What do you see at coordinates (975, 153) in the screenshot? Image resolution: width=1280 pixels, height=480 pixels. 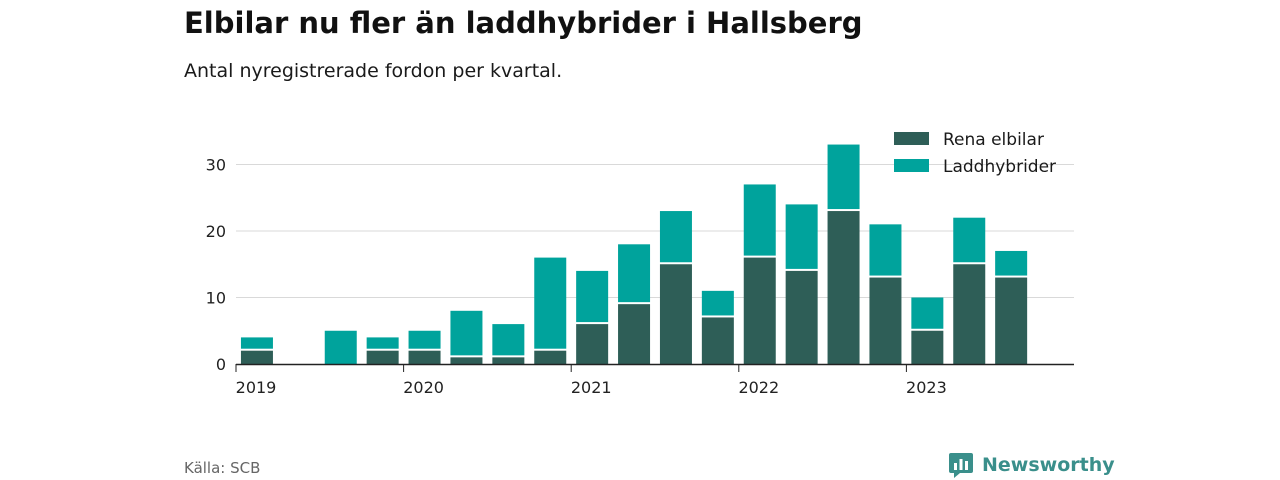 I see `legend: Rena elbilar Laddhybrider` at bounding box center [975, 153].